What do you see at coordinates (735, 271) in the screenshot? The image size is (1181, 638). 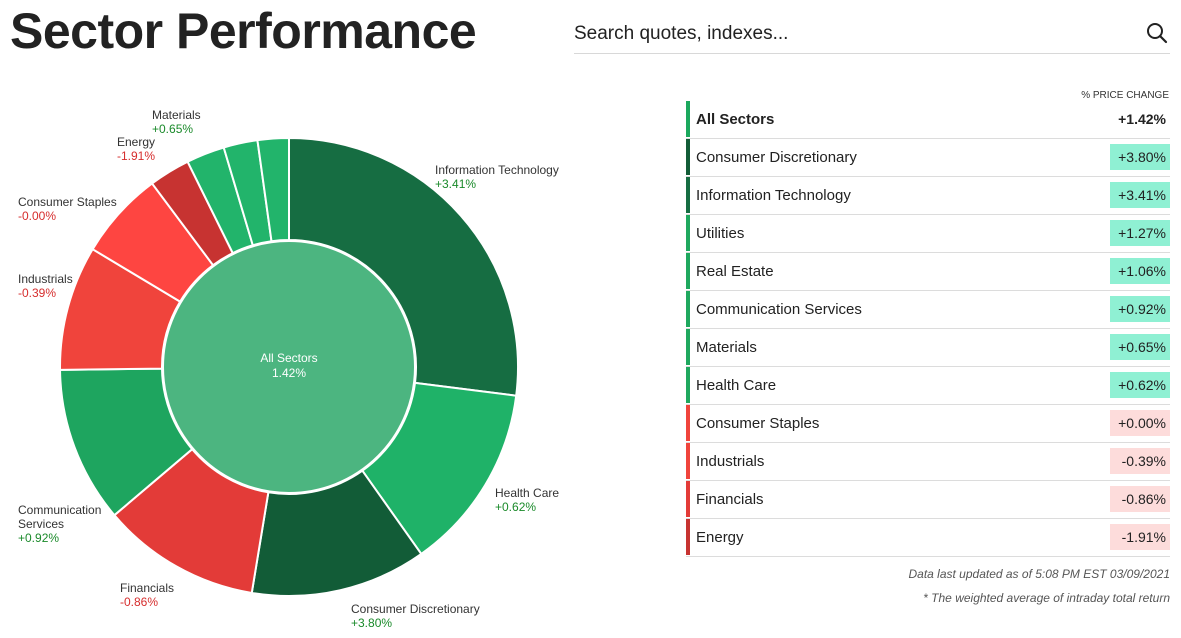 I see `row-sector-name: Real Estate` at bounding box center [735, 271].